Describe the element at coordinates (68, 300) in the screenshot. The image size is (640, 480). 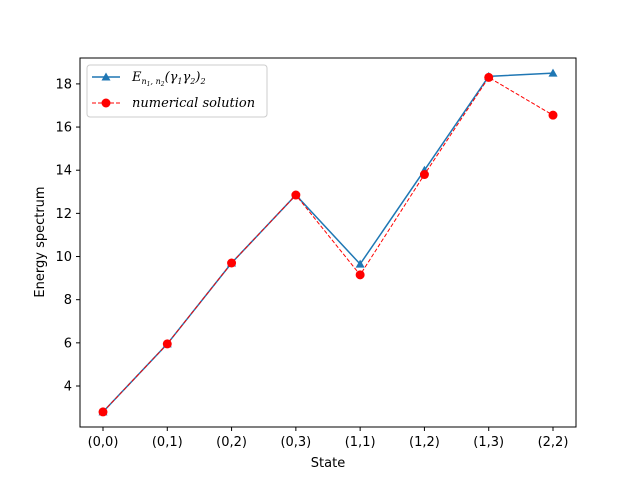
I see `y-tick-label: 8` at that location.